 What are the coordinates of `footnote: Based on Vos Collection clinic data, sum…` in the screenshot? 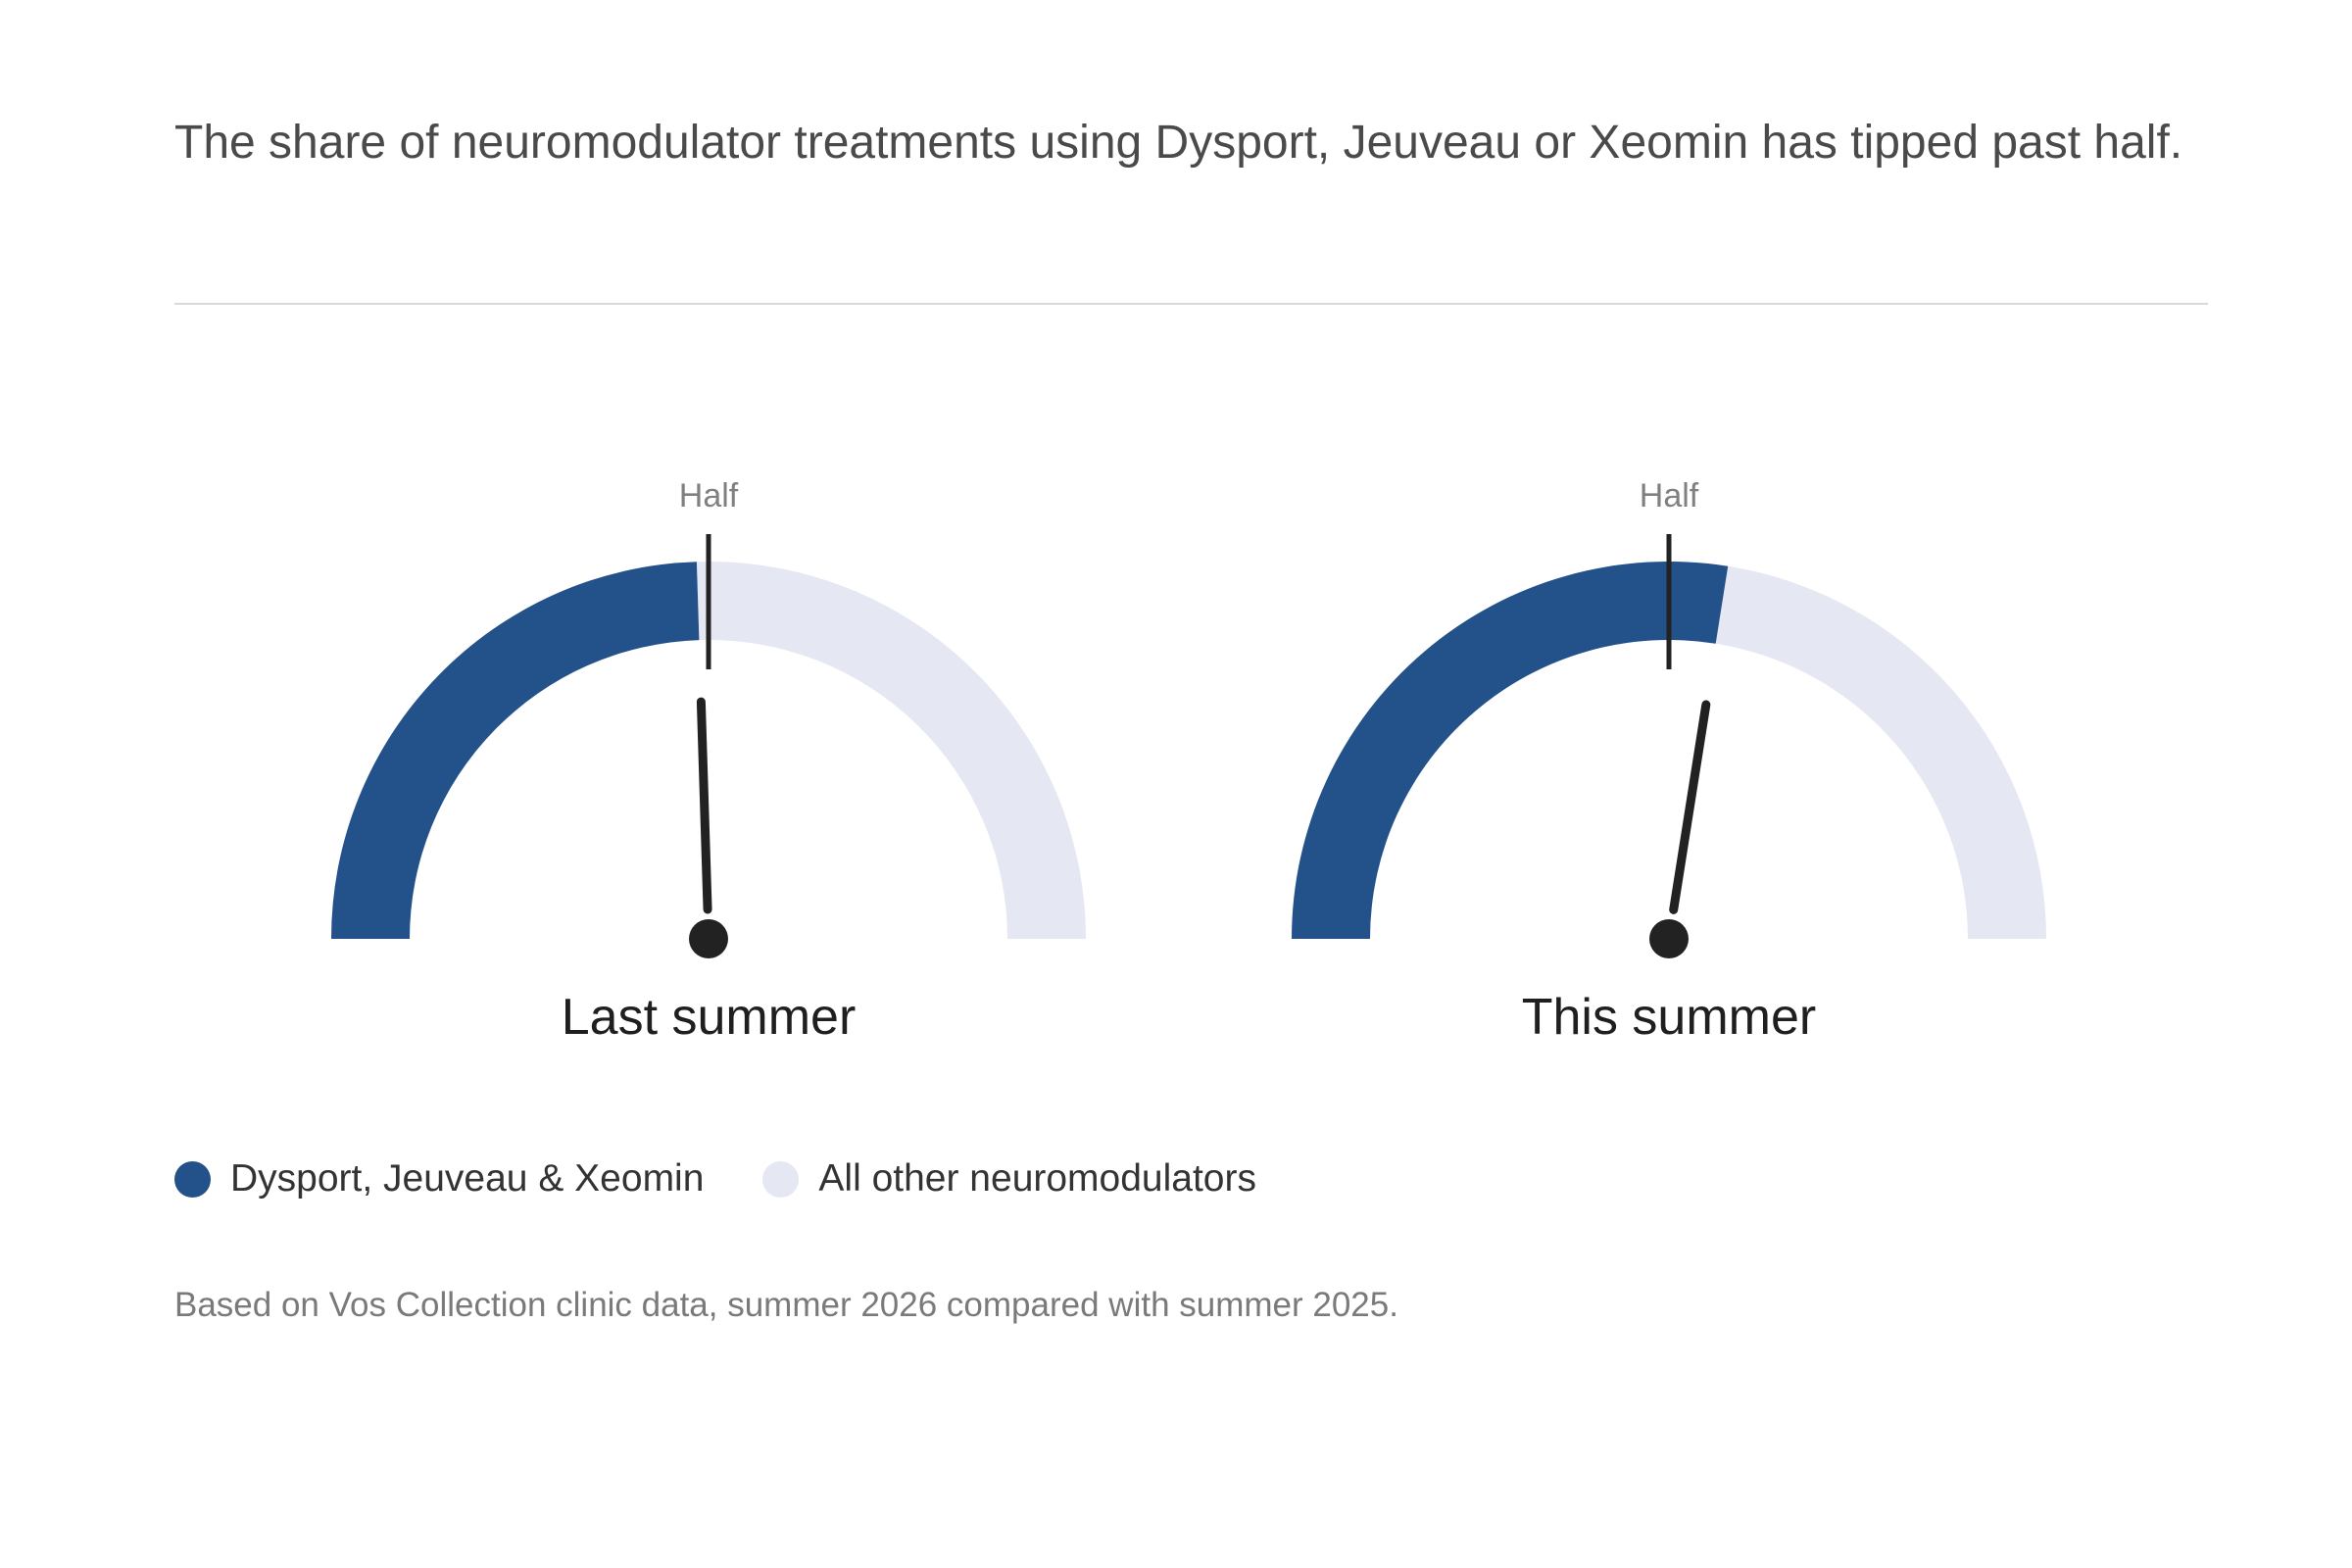 It's located at (786, 1305).